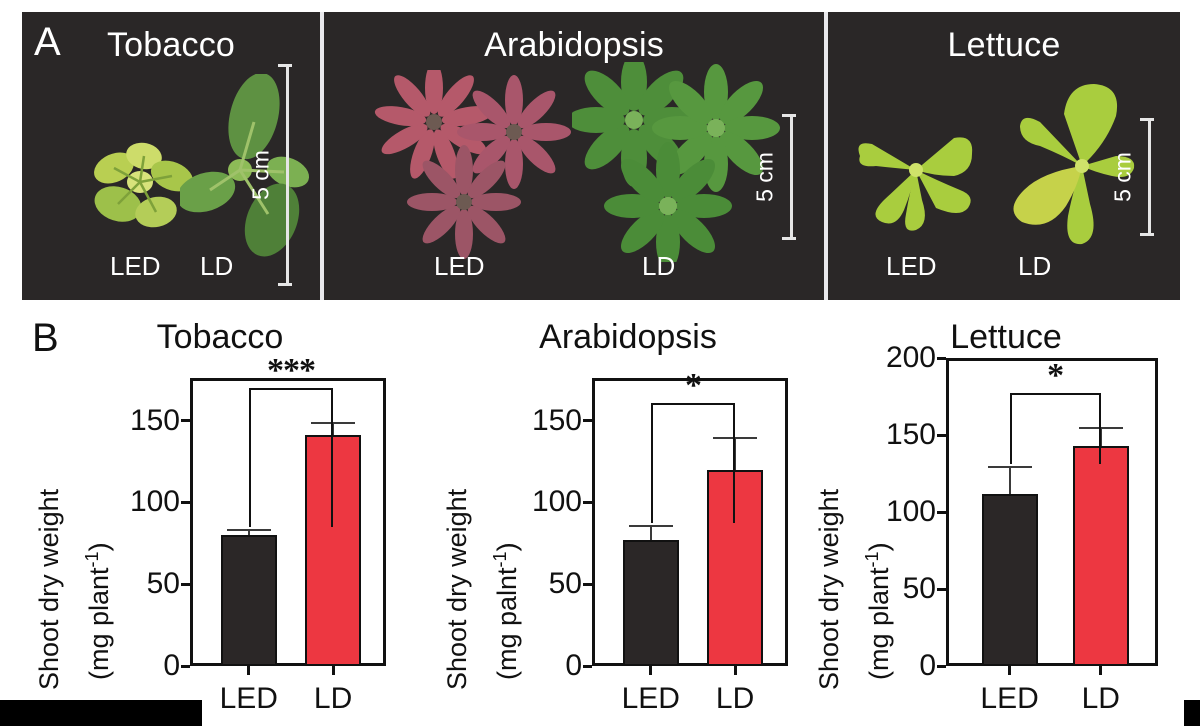 Image resolution: width=1200 pixels, height=726 pixels. What do you see at coordinates (574, 45) in the screenshot?
I see `panel-a-title-arabidopsis: Arabidopsis` at bounding box center [574, 45].